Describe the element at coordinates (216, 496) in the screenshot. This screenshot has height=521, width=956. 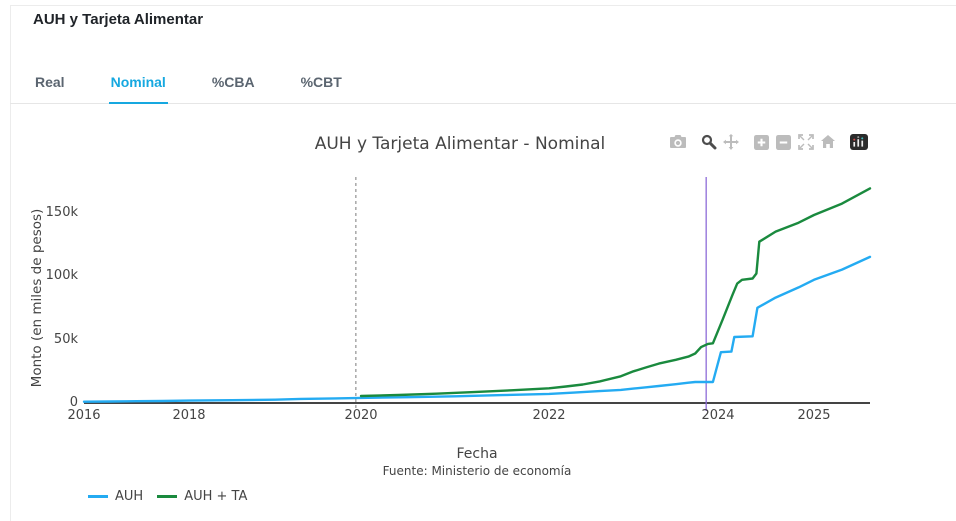
I see `legend-label: AUH + TA` at that location.